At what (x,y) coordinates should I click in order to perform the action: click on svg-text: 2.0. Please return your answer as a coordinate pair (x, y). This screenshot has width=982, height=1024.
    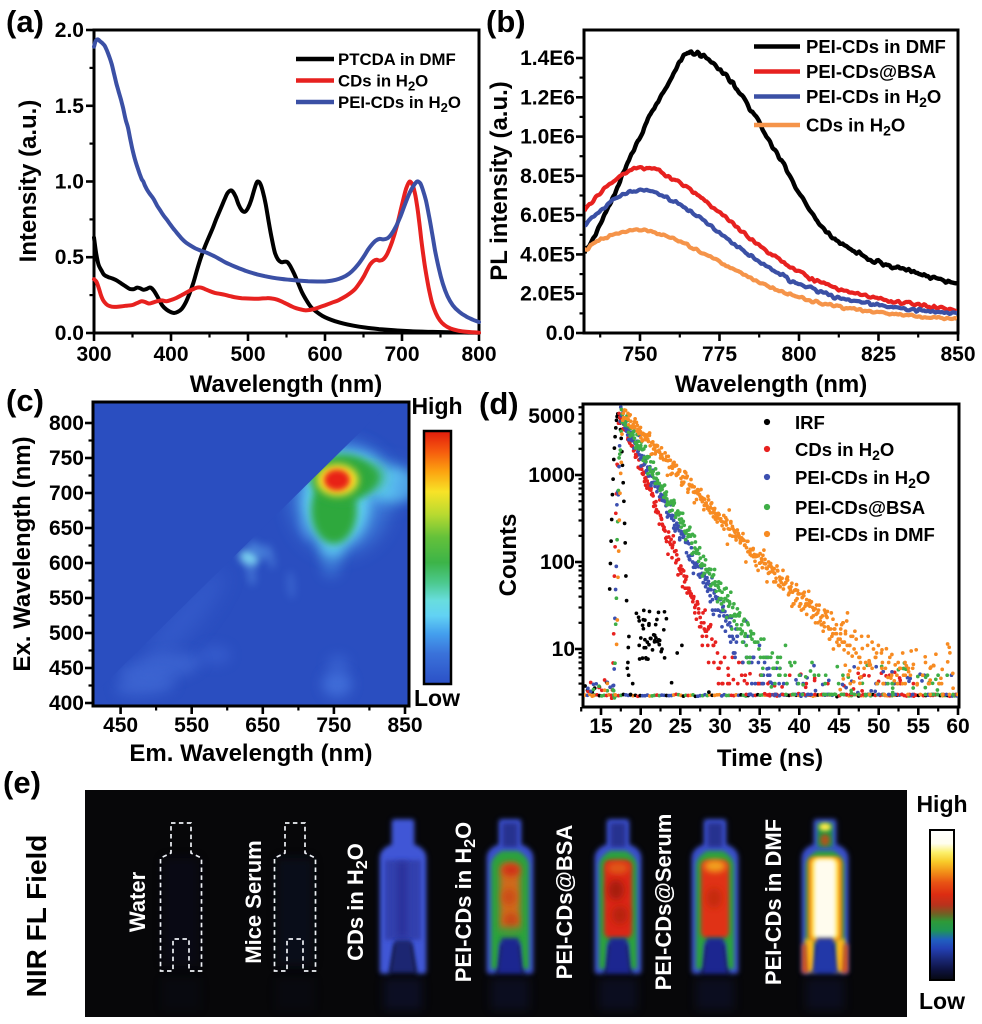
    Looking at the image, I should click on (69, 30).